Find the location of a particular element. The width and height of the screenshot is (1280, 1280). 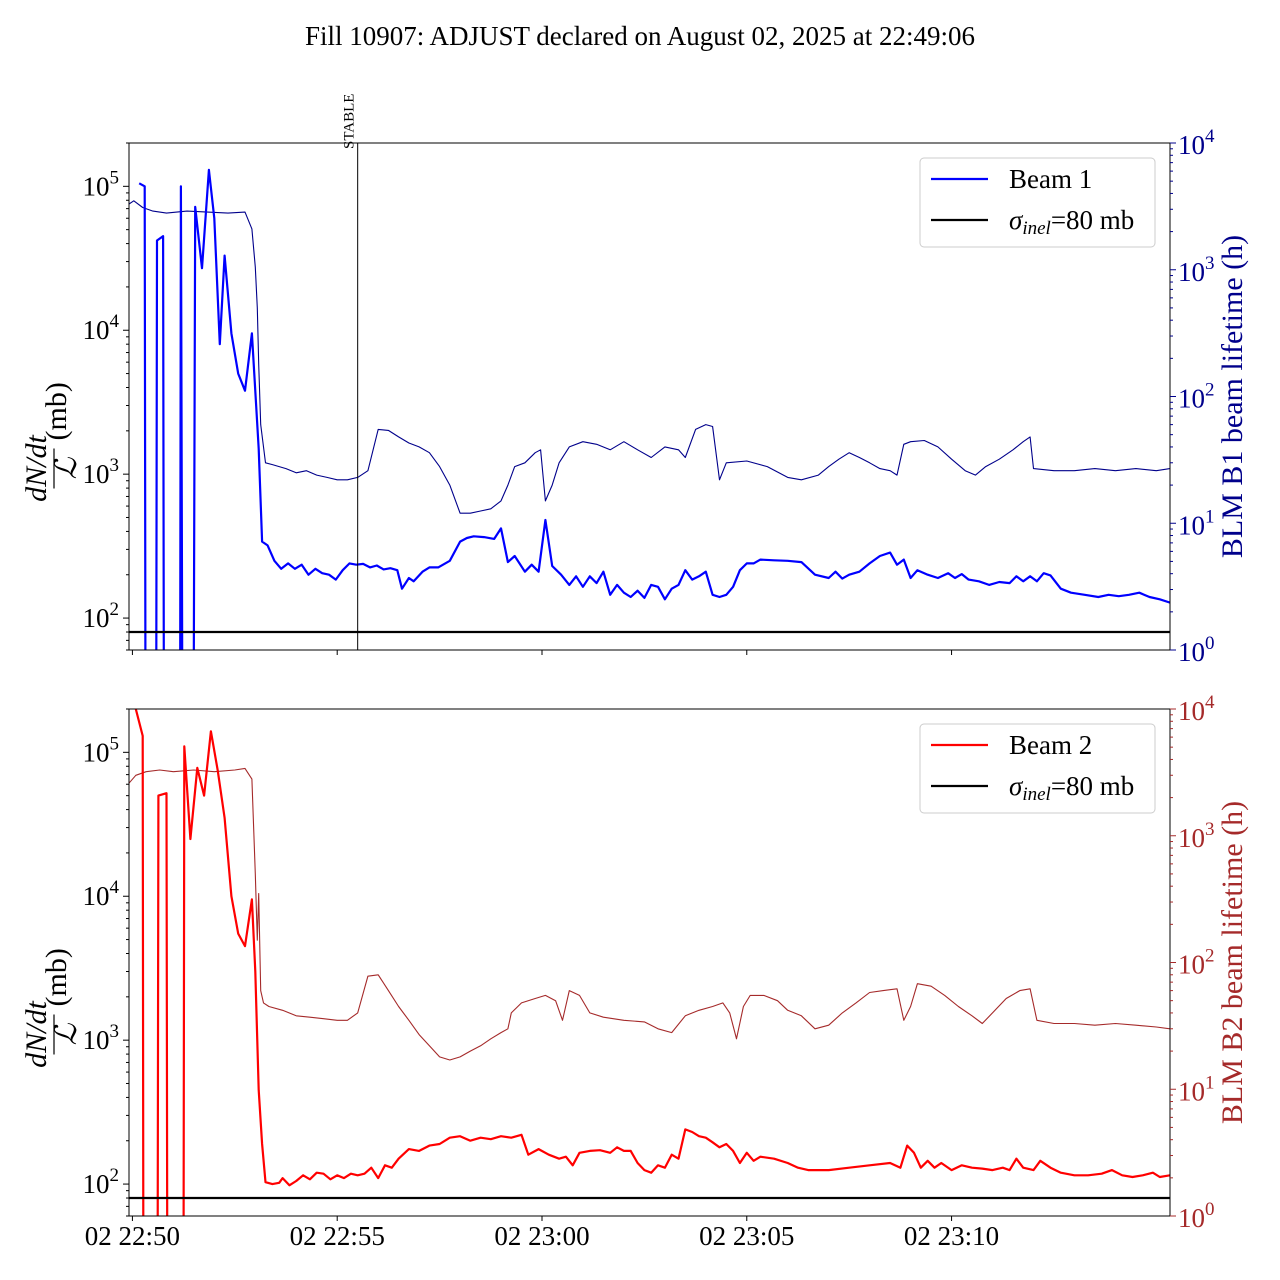

x-tick-label: 02 23:10 is located at coordinates (951, 1236).